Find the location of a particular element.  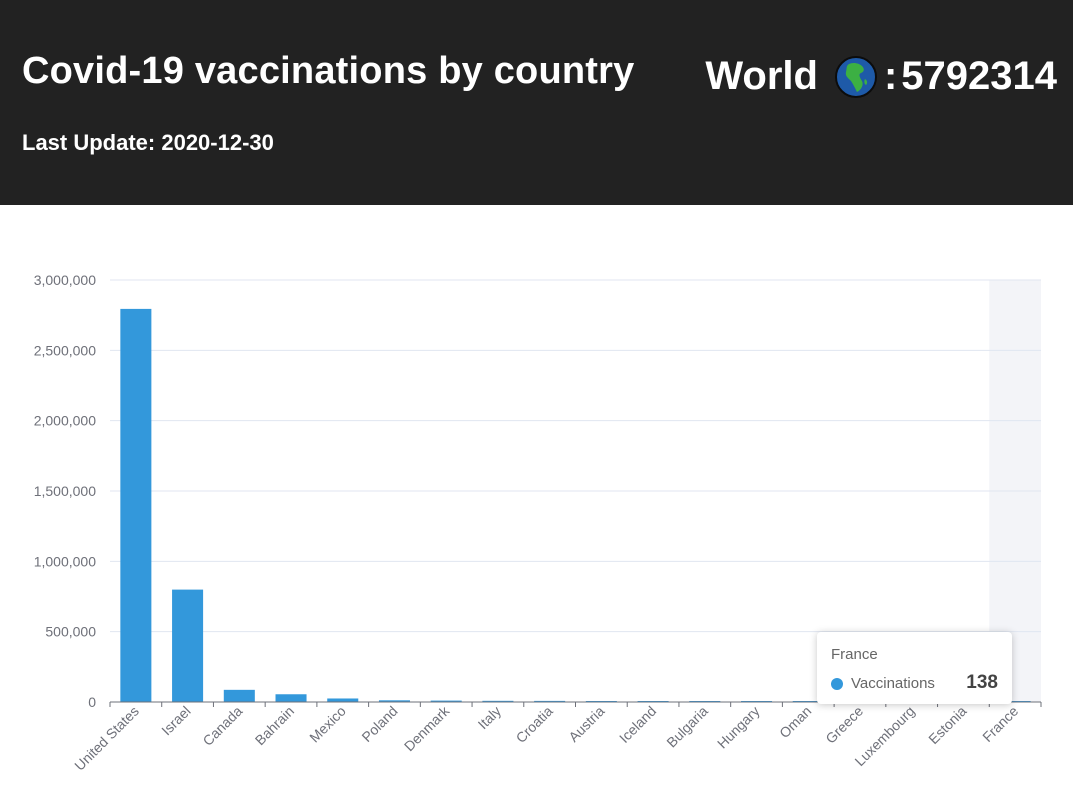

page-title: Covid-19 vaccinations by country is located at coordinates (328, 71).